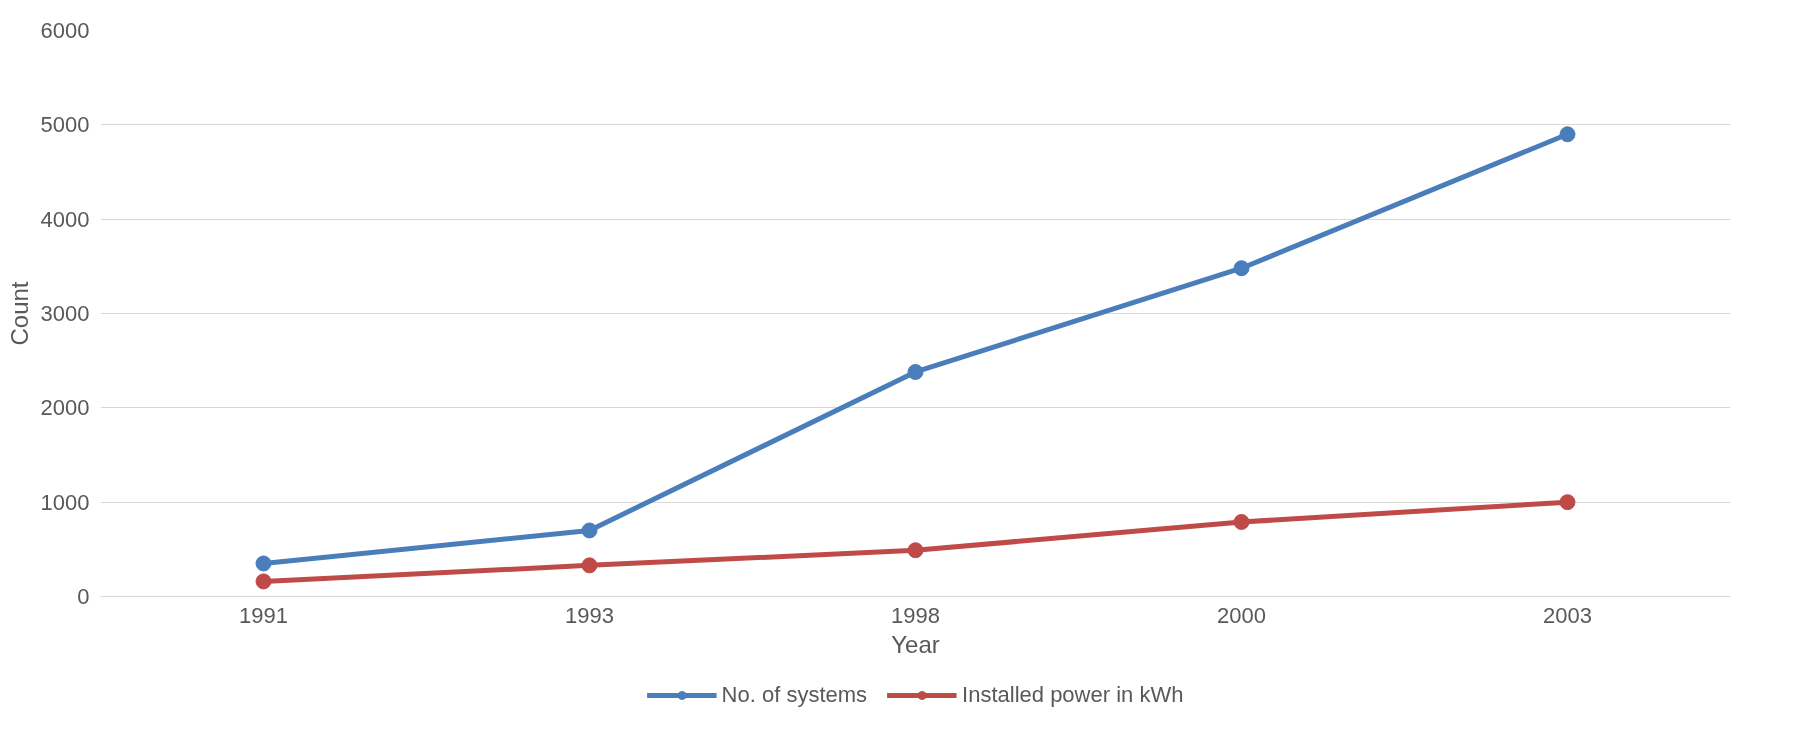 The height and width of the screenshot is (752, 1807). I want to click on legend-label: Installed power in kWh, so click(1073, 695).